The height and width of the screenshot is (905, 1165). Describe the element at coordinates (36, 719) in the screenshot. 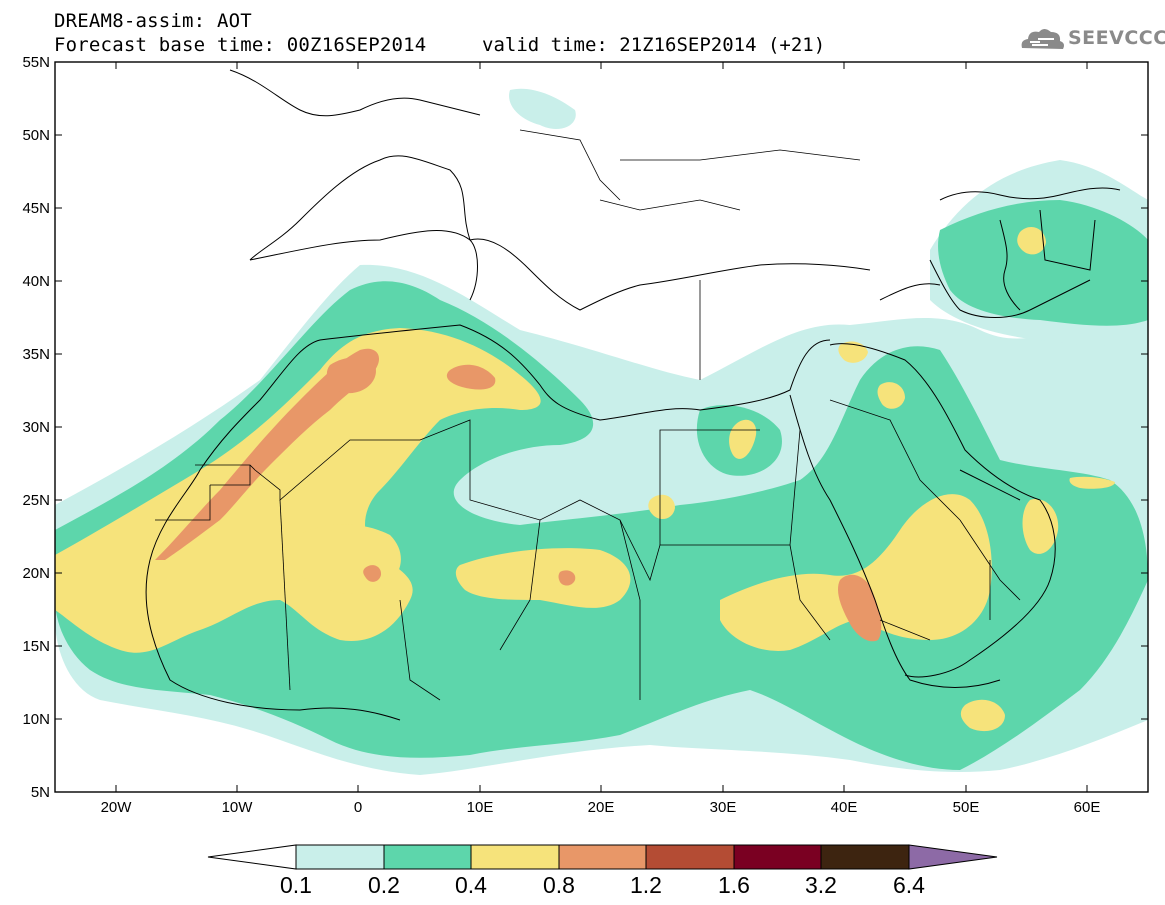

I see `lat-label: 10N` at that location.